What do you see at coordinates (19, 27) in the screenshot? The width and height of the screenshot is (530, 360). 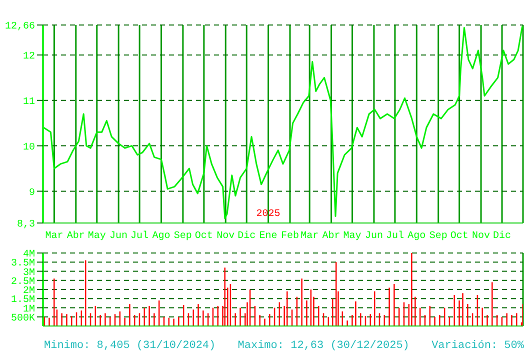 I see `y-tick-label: 12,66` at bounding box center [19, 27].